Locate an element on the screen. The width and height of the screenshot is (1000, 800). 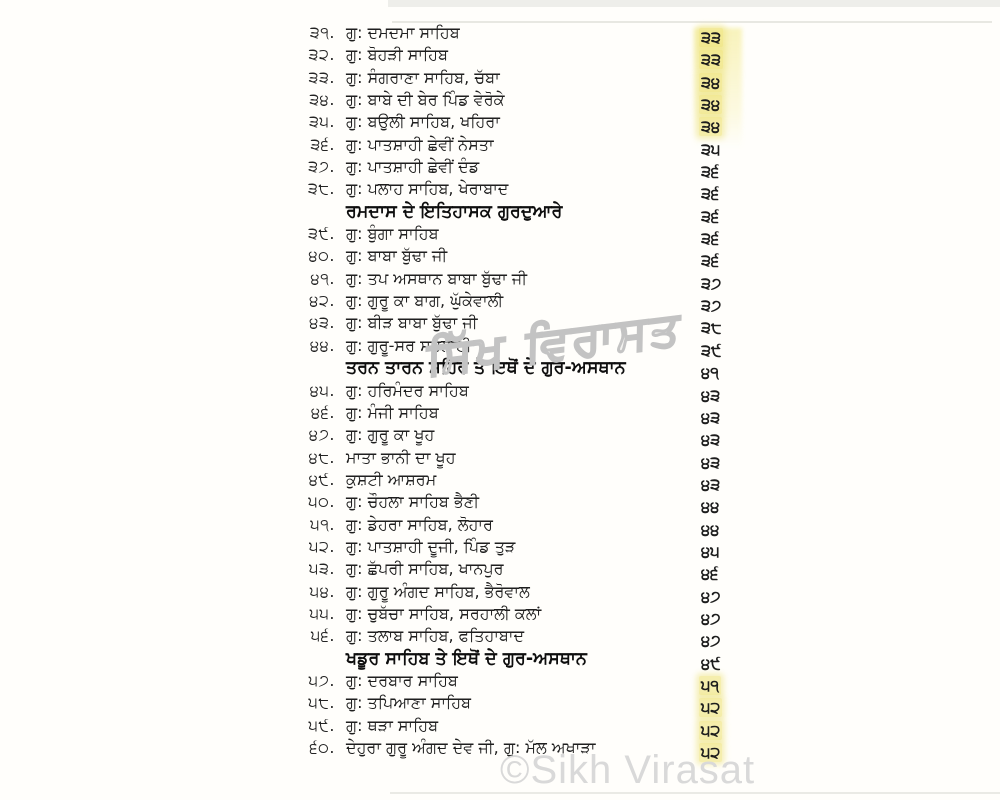
entry-title: ਦੇਹੁਰਾ ਗੁਰੂ ਅੰਗਦ ਦੇਵ ਜੀ, ਗੁ: ਮੱਲ ਅਖਾੜਾ is located at coordinates (471, 747).